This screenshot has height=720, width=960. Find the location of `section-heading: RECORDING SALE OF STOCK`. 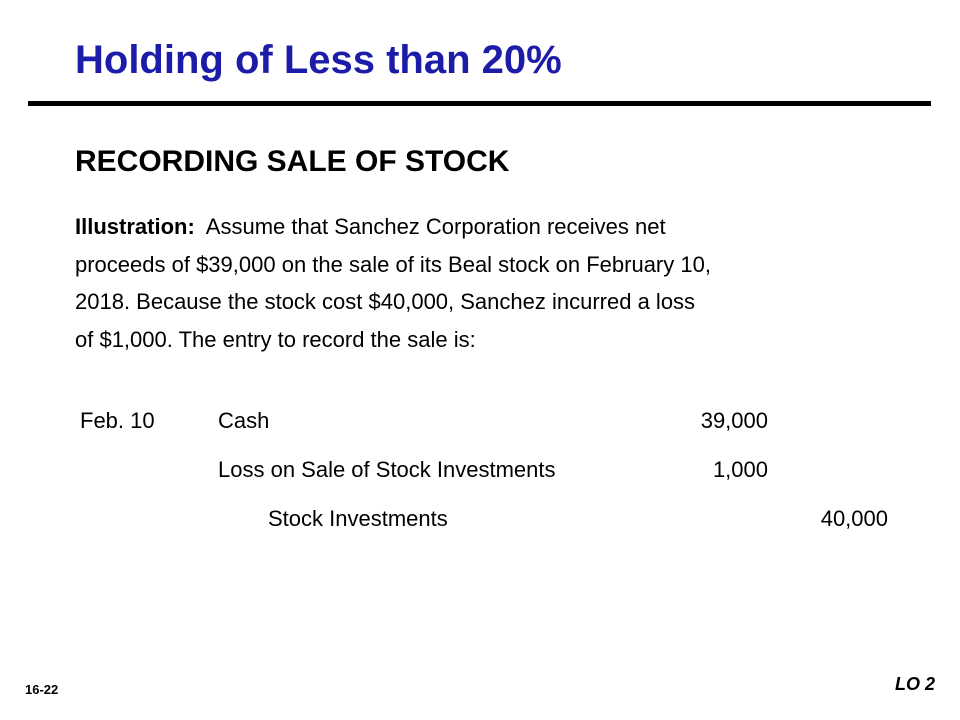

section-heading: RECORDING SALE OF STOCK is located at coordinates (292, 161).